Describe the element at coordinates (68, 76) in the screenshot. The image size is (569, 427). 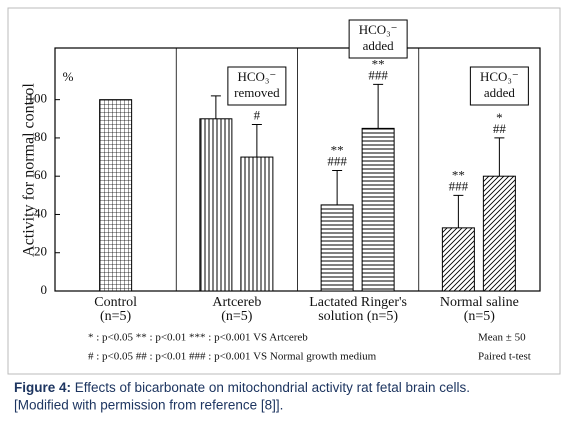
I see `y-unit: %` at that location.